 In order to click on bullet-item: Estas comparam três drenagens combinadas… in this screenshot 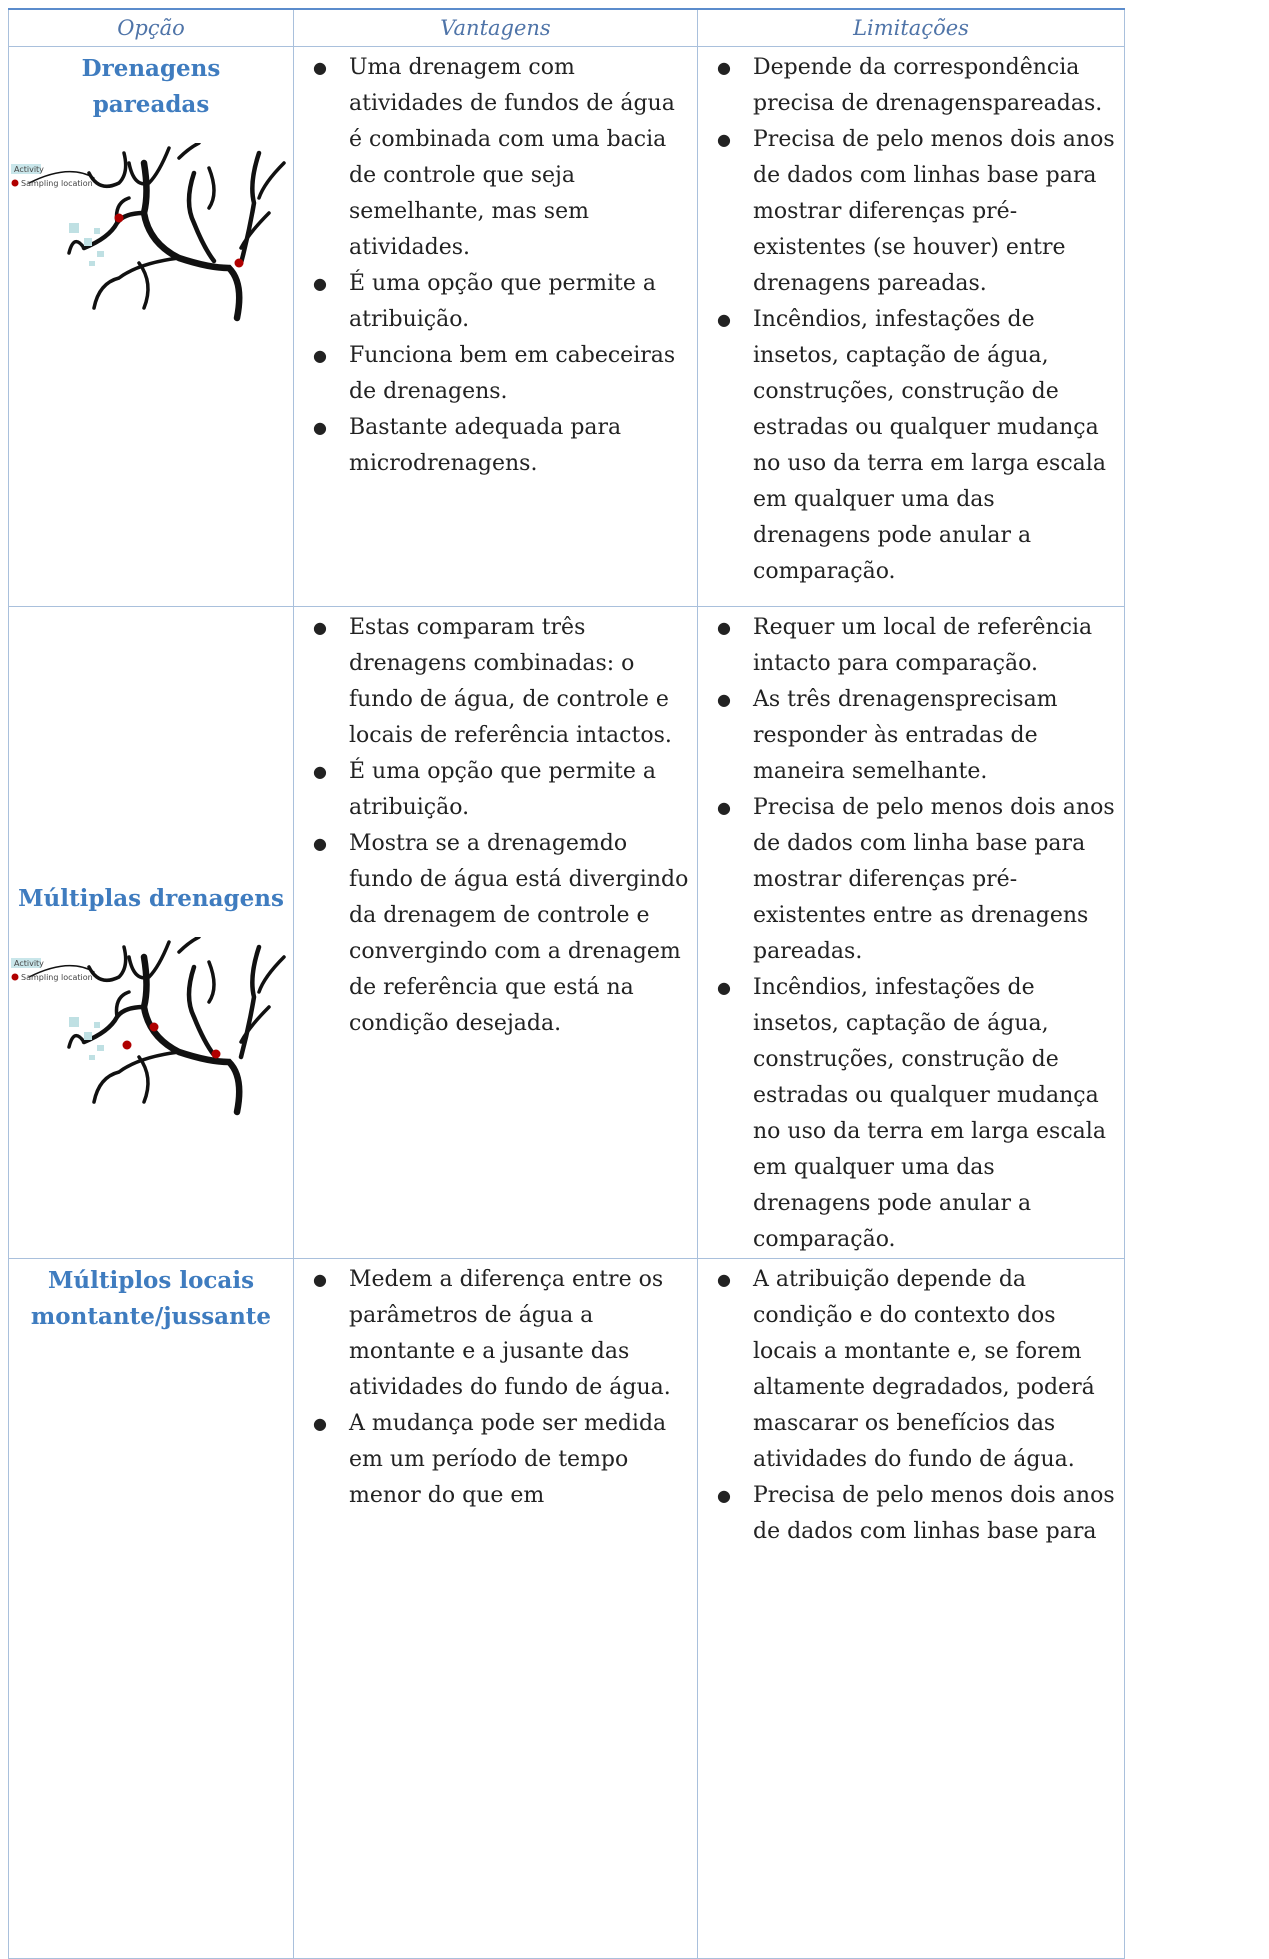, I will do `click(502, 682)`.